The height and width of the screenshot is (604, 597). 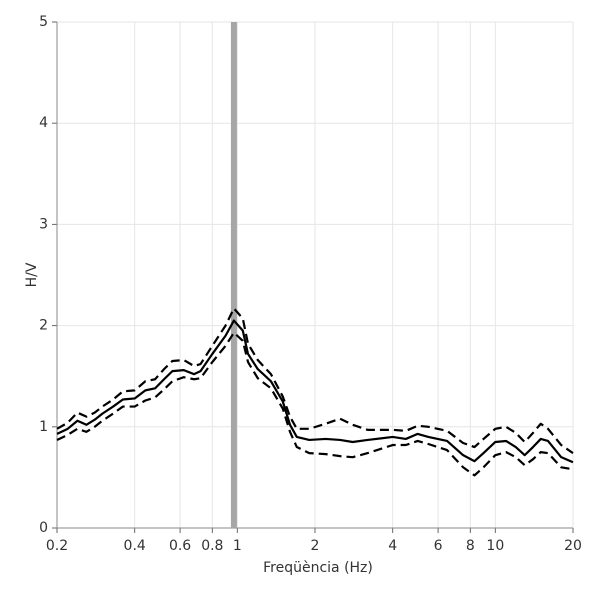 What do you see at coordinates (43, 427) in the screenshot?
I see `y-tick-label: 1` at bounding box center [43, 427].